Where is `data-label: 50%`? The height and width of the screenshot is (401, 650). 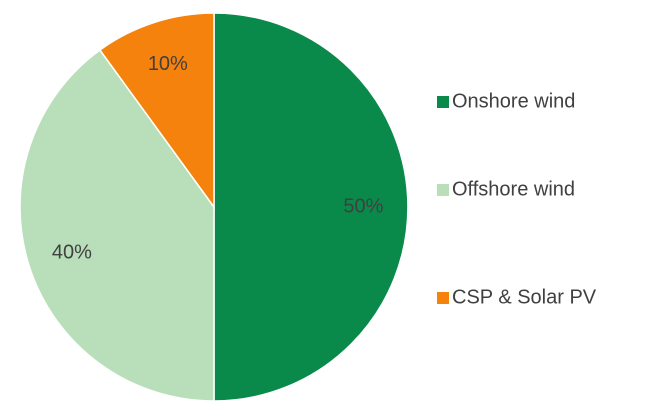 data-label: 50% is located at coordinates (363, 206).